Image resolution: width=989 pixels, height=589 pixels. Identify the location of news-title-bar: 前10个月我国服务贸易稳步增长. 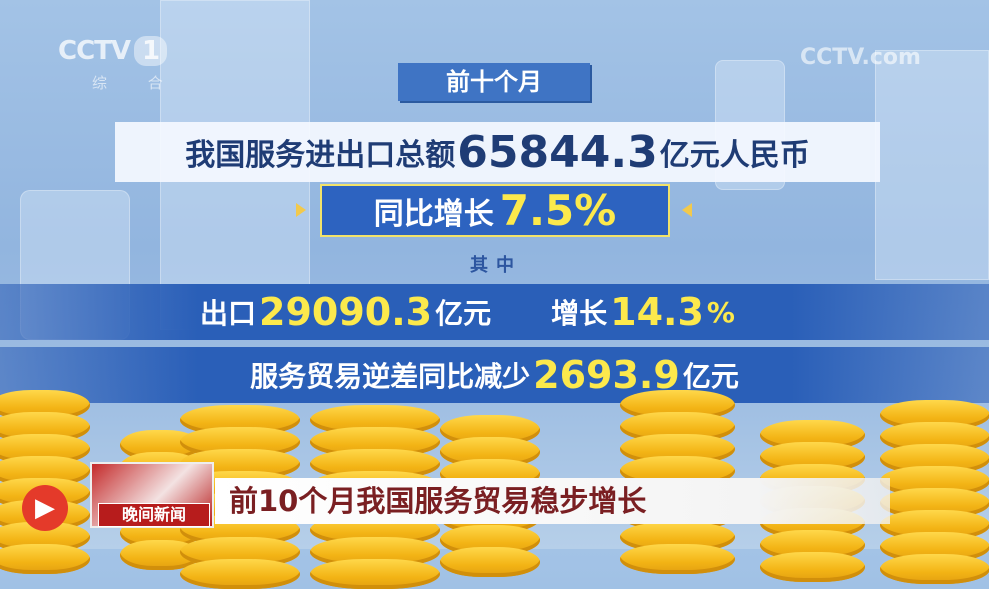
(552, 501).